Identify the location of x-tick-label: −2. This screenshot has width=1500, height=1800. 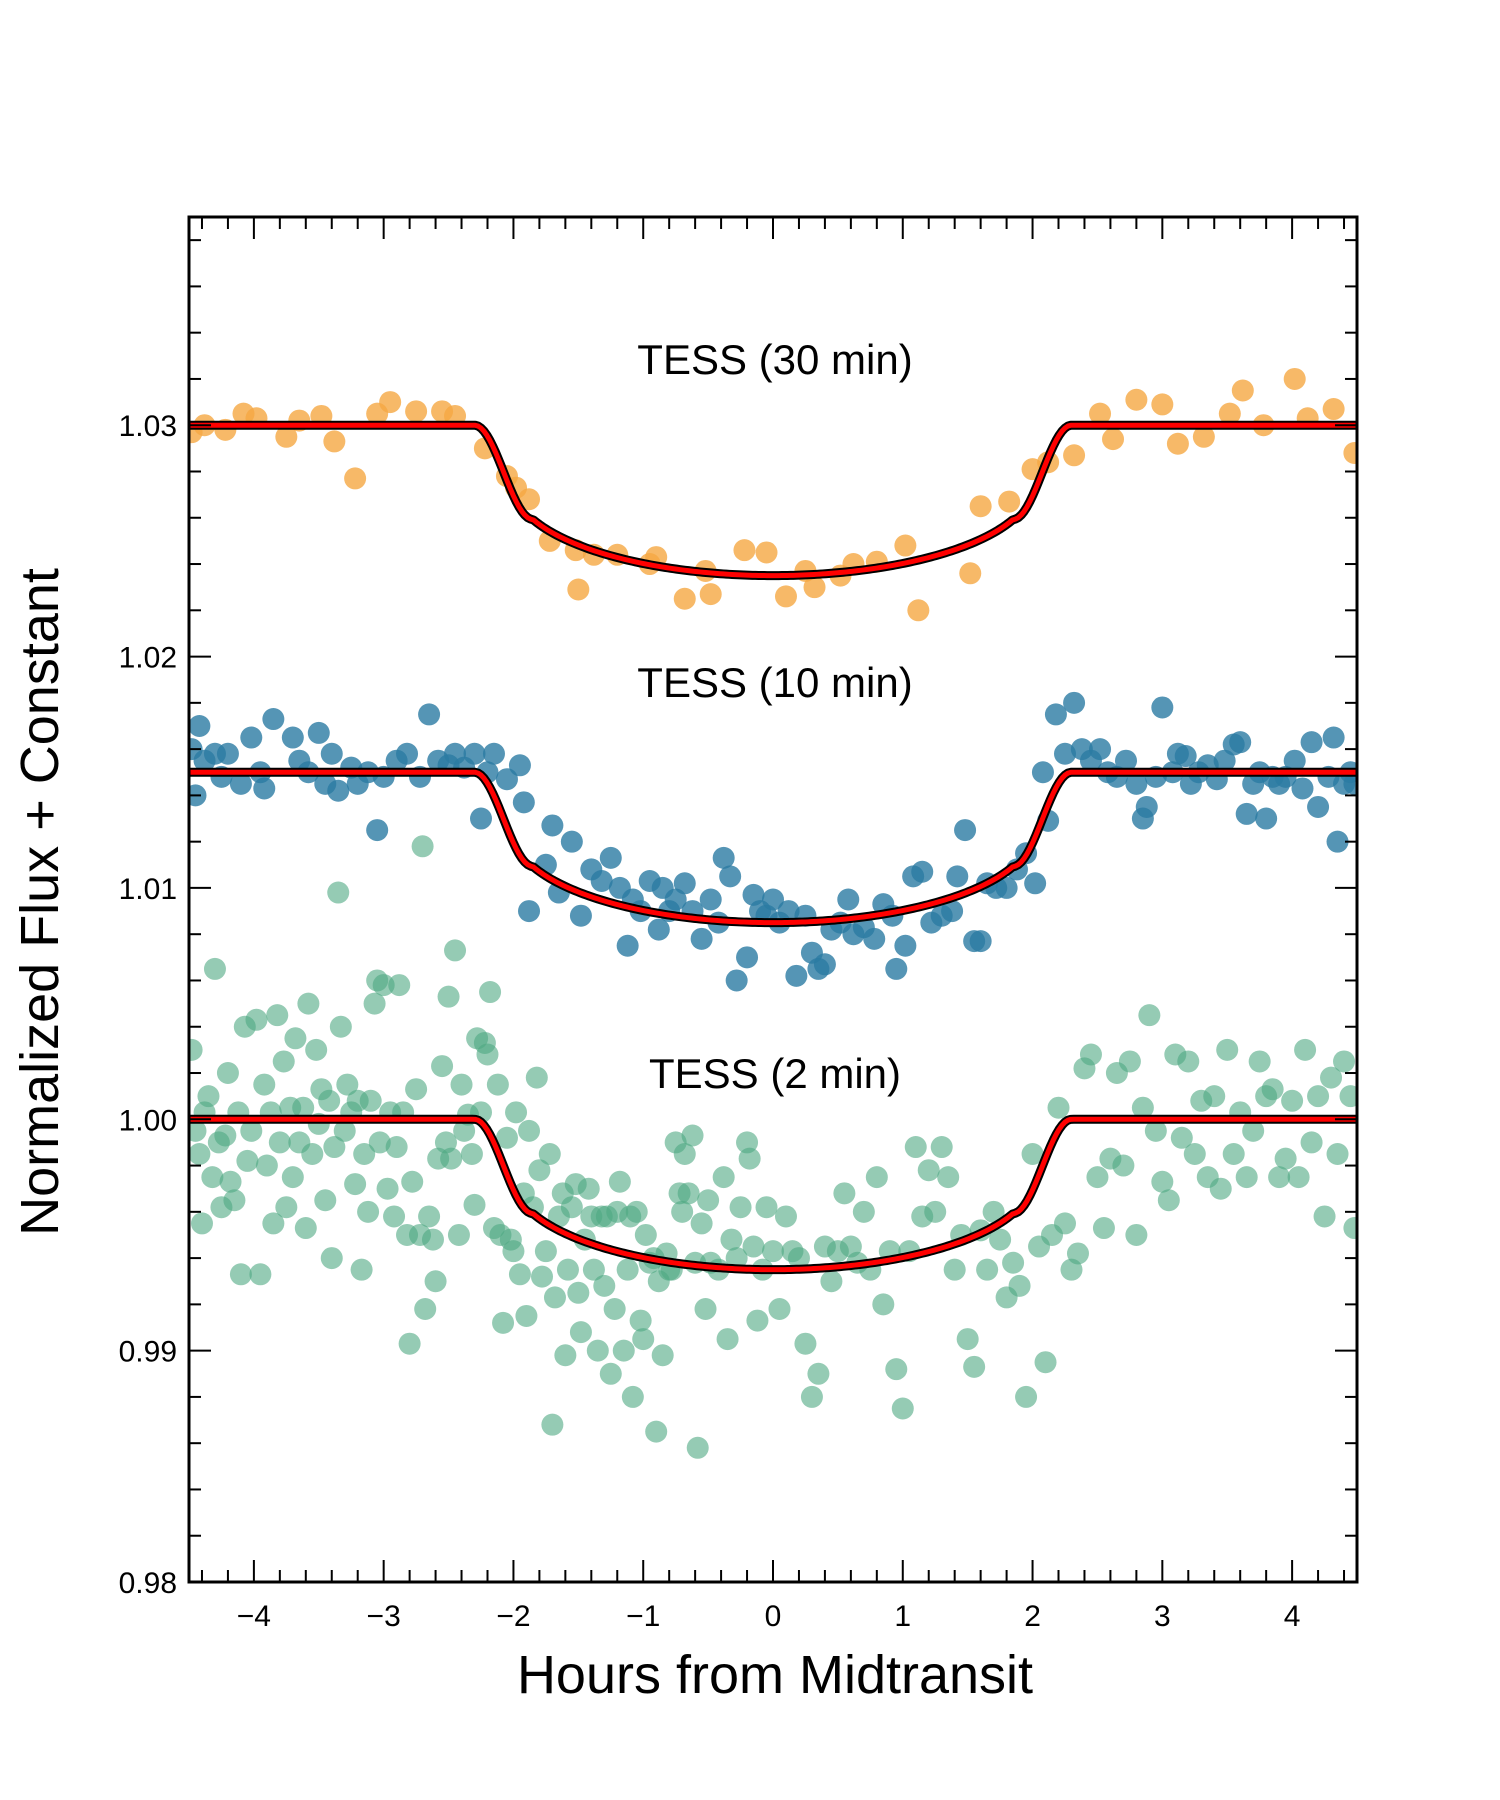
(513, 1616).